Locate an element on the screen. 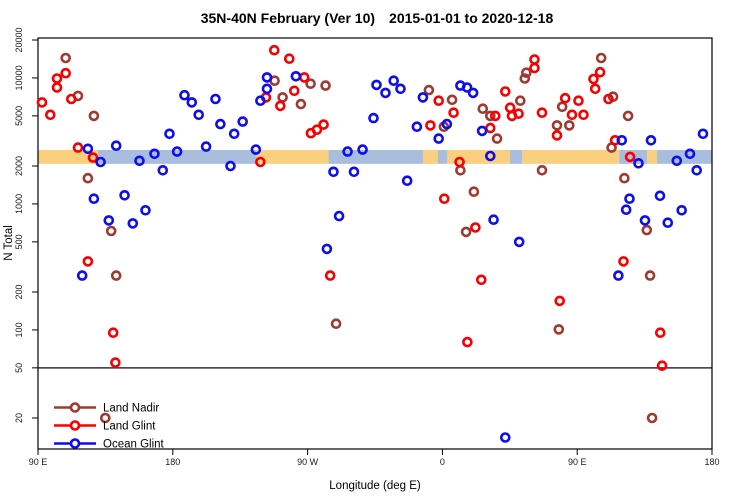  x-tick-label: 180 is located at coordinates (711, 462).